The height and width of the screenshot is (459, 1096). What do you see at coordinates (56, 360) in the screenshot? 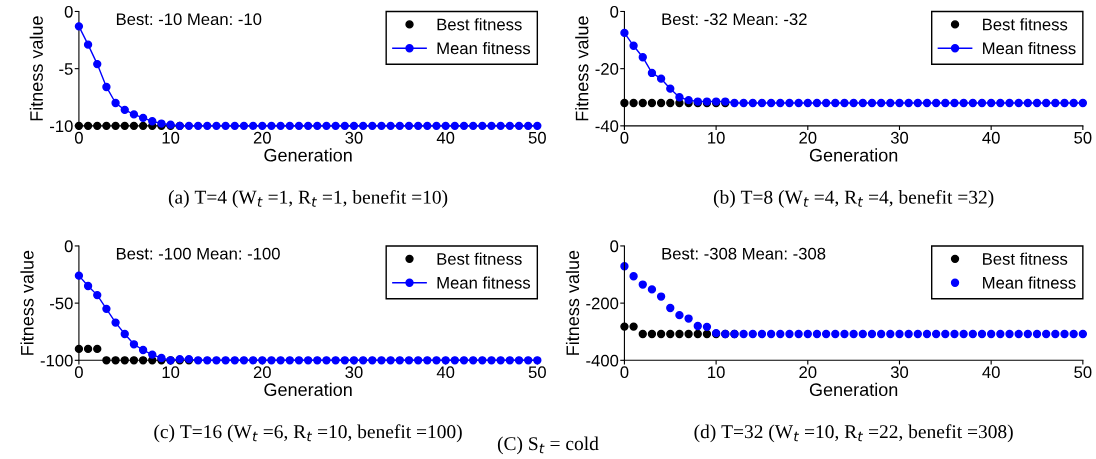
I see `y-tick-label: -100` at bounding box center [56, 360].